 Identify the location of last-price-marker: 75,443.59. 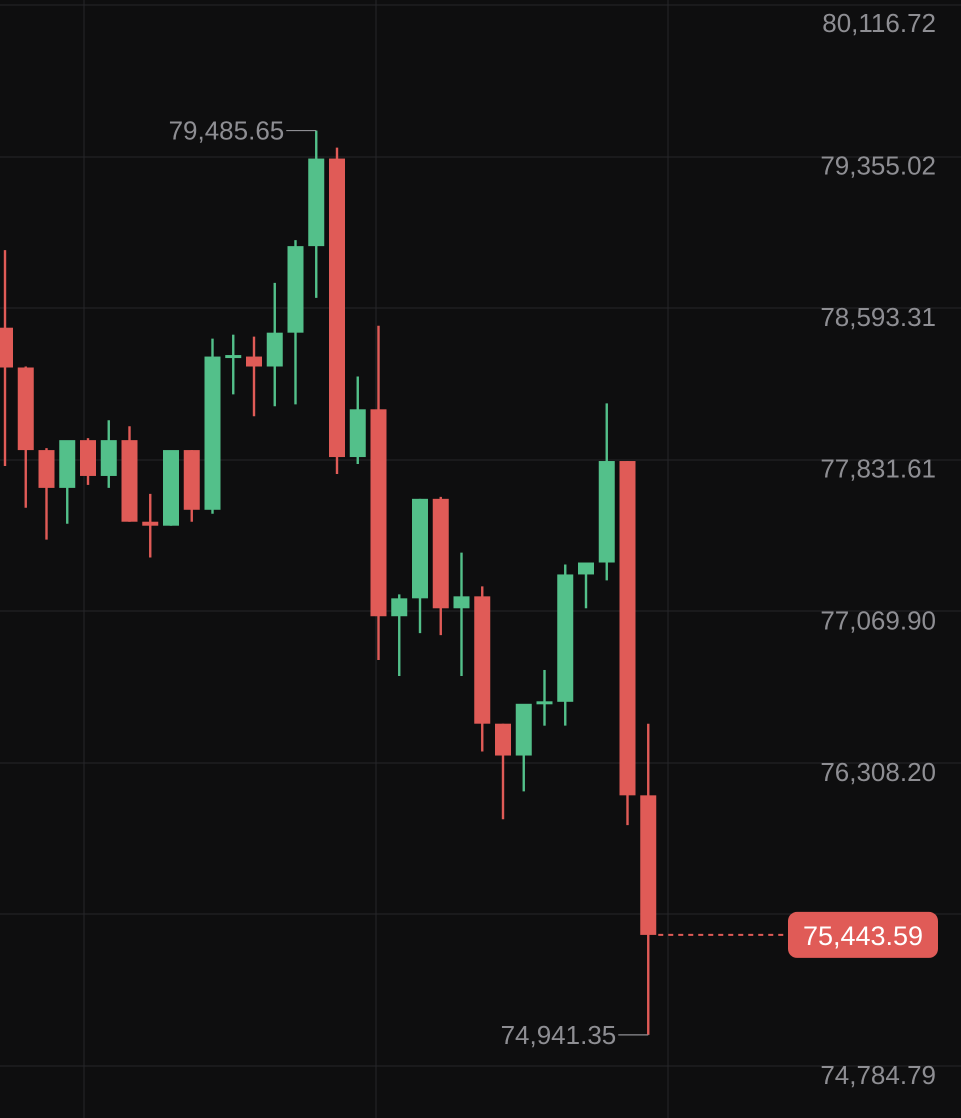
(798, 934).